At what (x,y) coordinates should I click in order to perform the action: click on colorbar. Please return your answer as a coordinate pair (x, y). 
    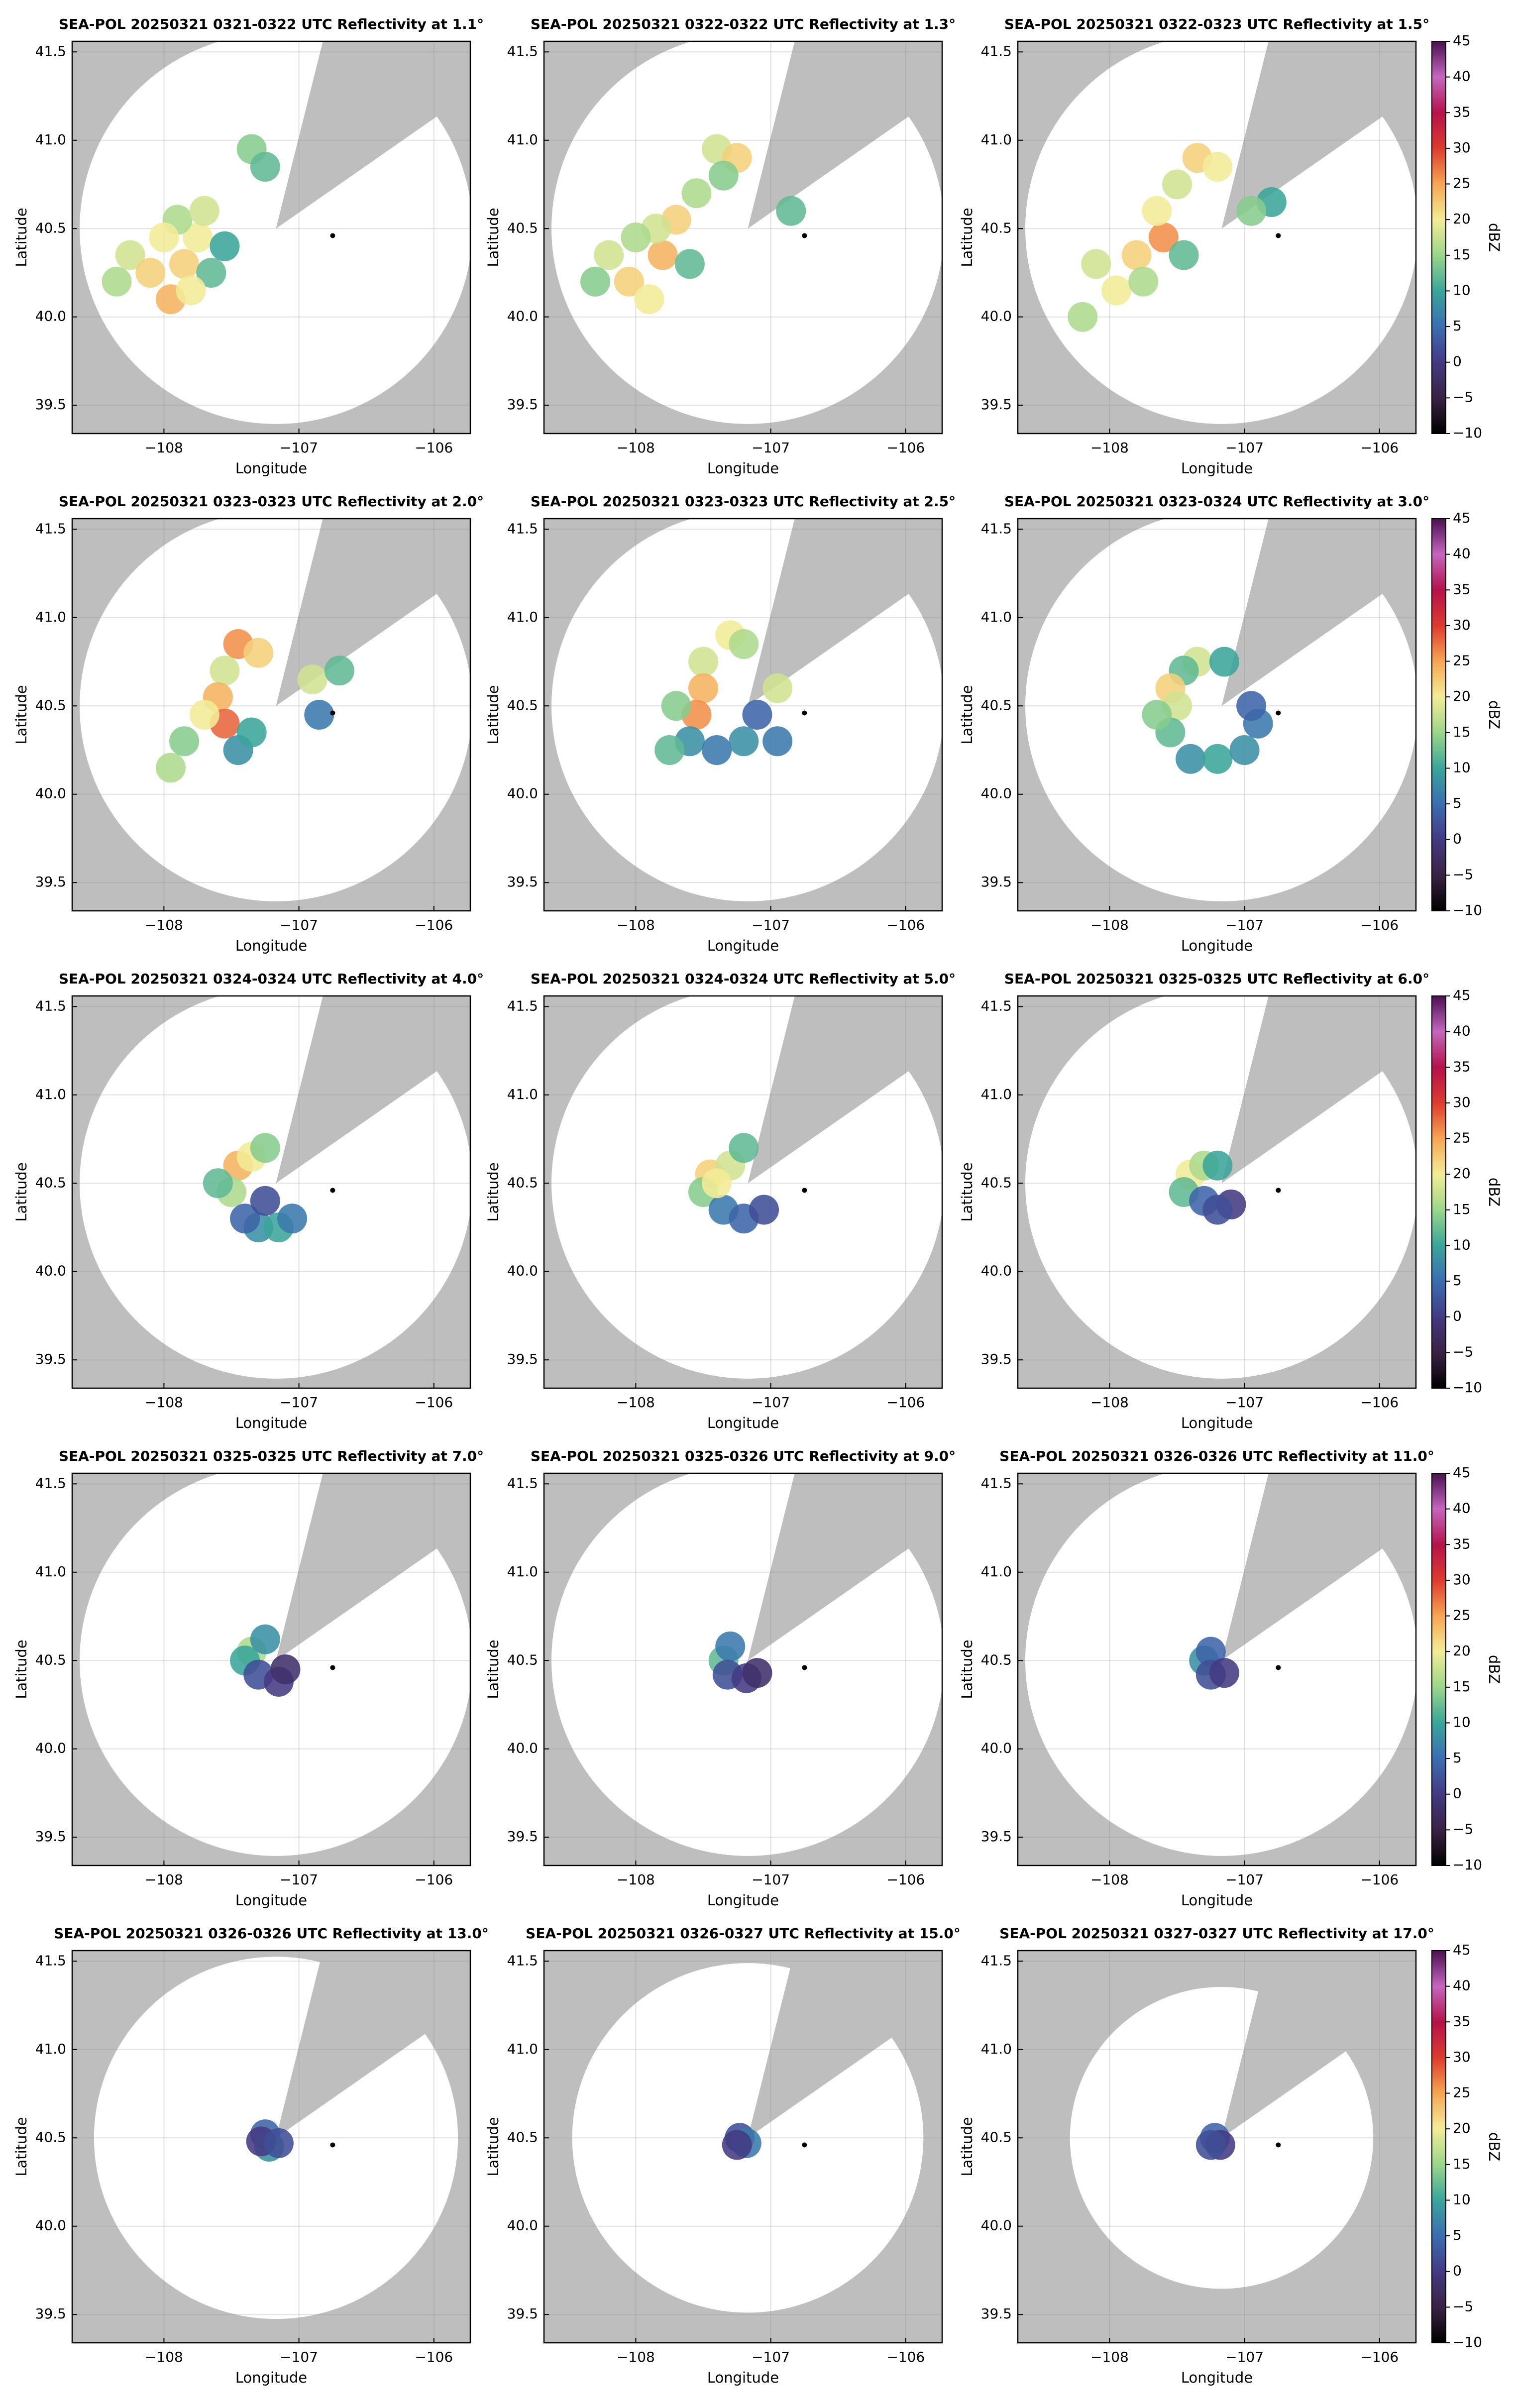
    Looking at the image, I should click on (1438, 715).